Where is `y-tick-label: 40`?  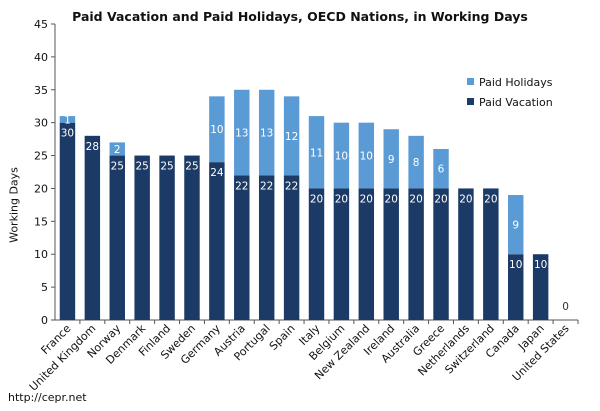 y-tick-label: 40 is located at coordinates (41, 57).